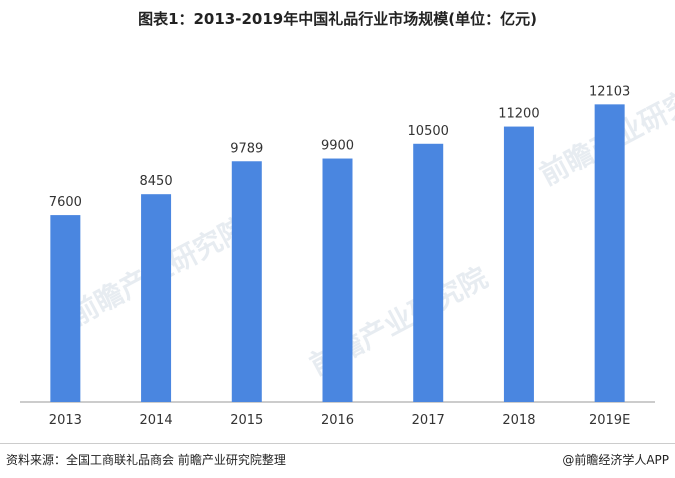 The height and width of the screenshot is (478, 675). What do you see at coordinates (337, 460) in the screenshot?
I see `footer: 资料来源：全国工商联礼品商会 前瞻产业研究院整理 @前瞻经济学人APP` at bounding box center [337, 460].